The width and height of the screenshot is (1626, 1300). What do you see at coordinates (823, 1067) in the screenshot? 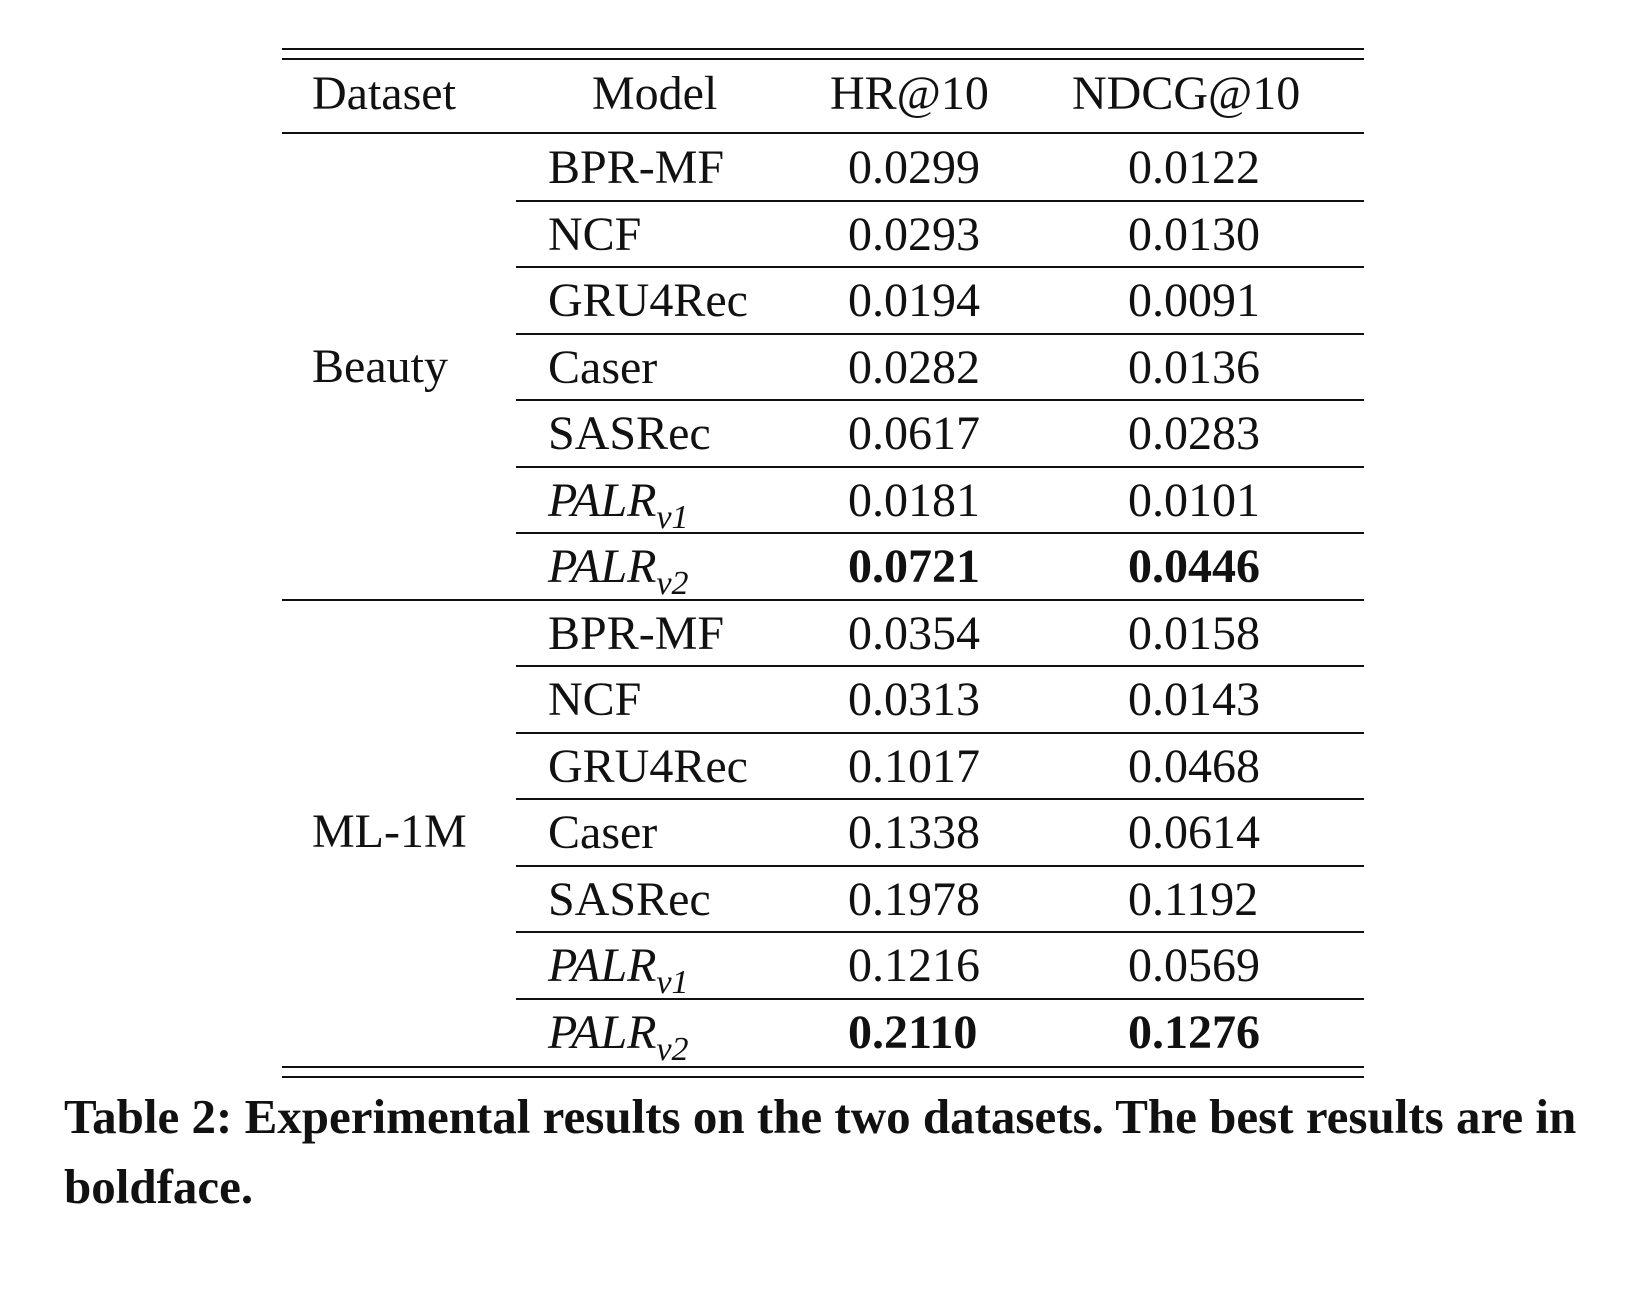
I see `bottom-double-rule-upper` at bounding box center [823, 1067].